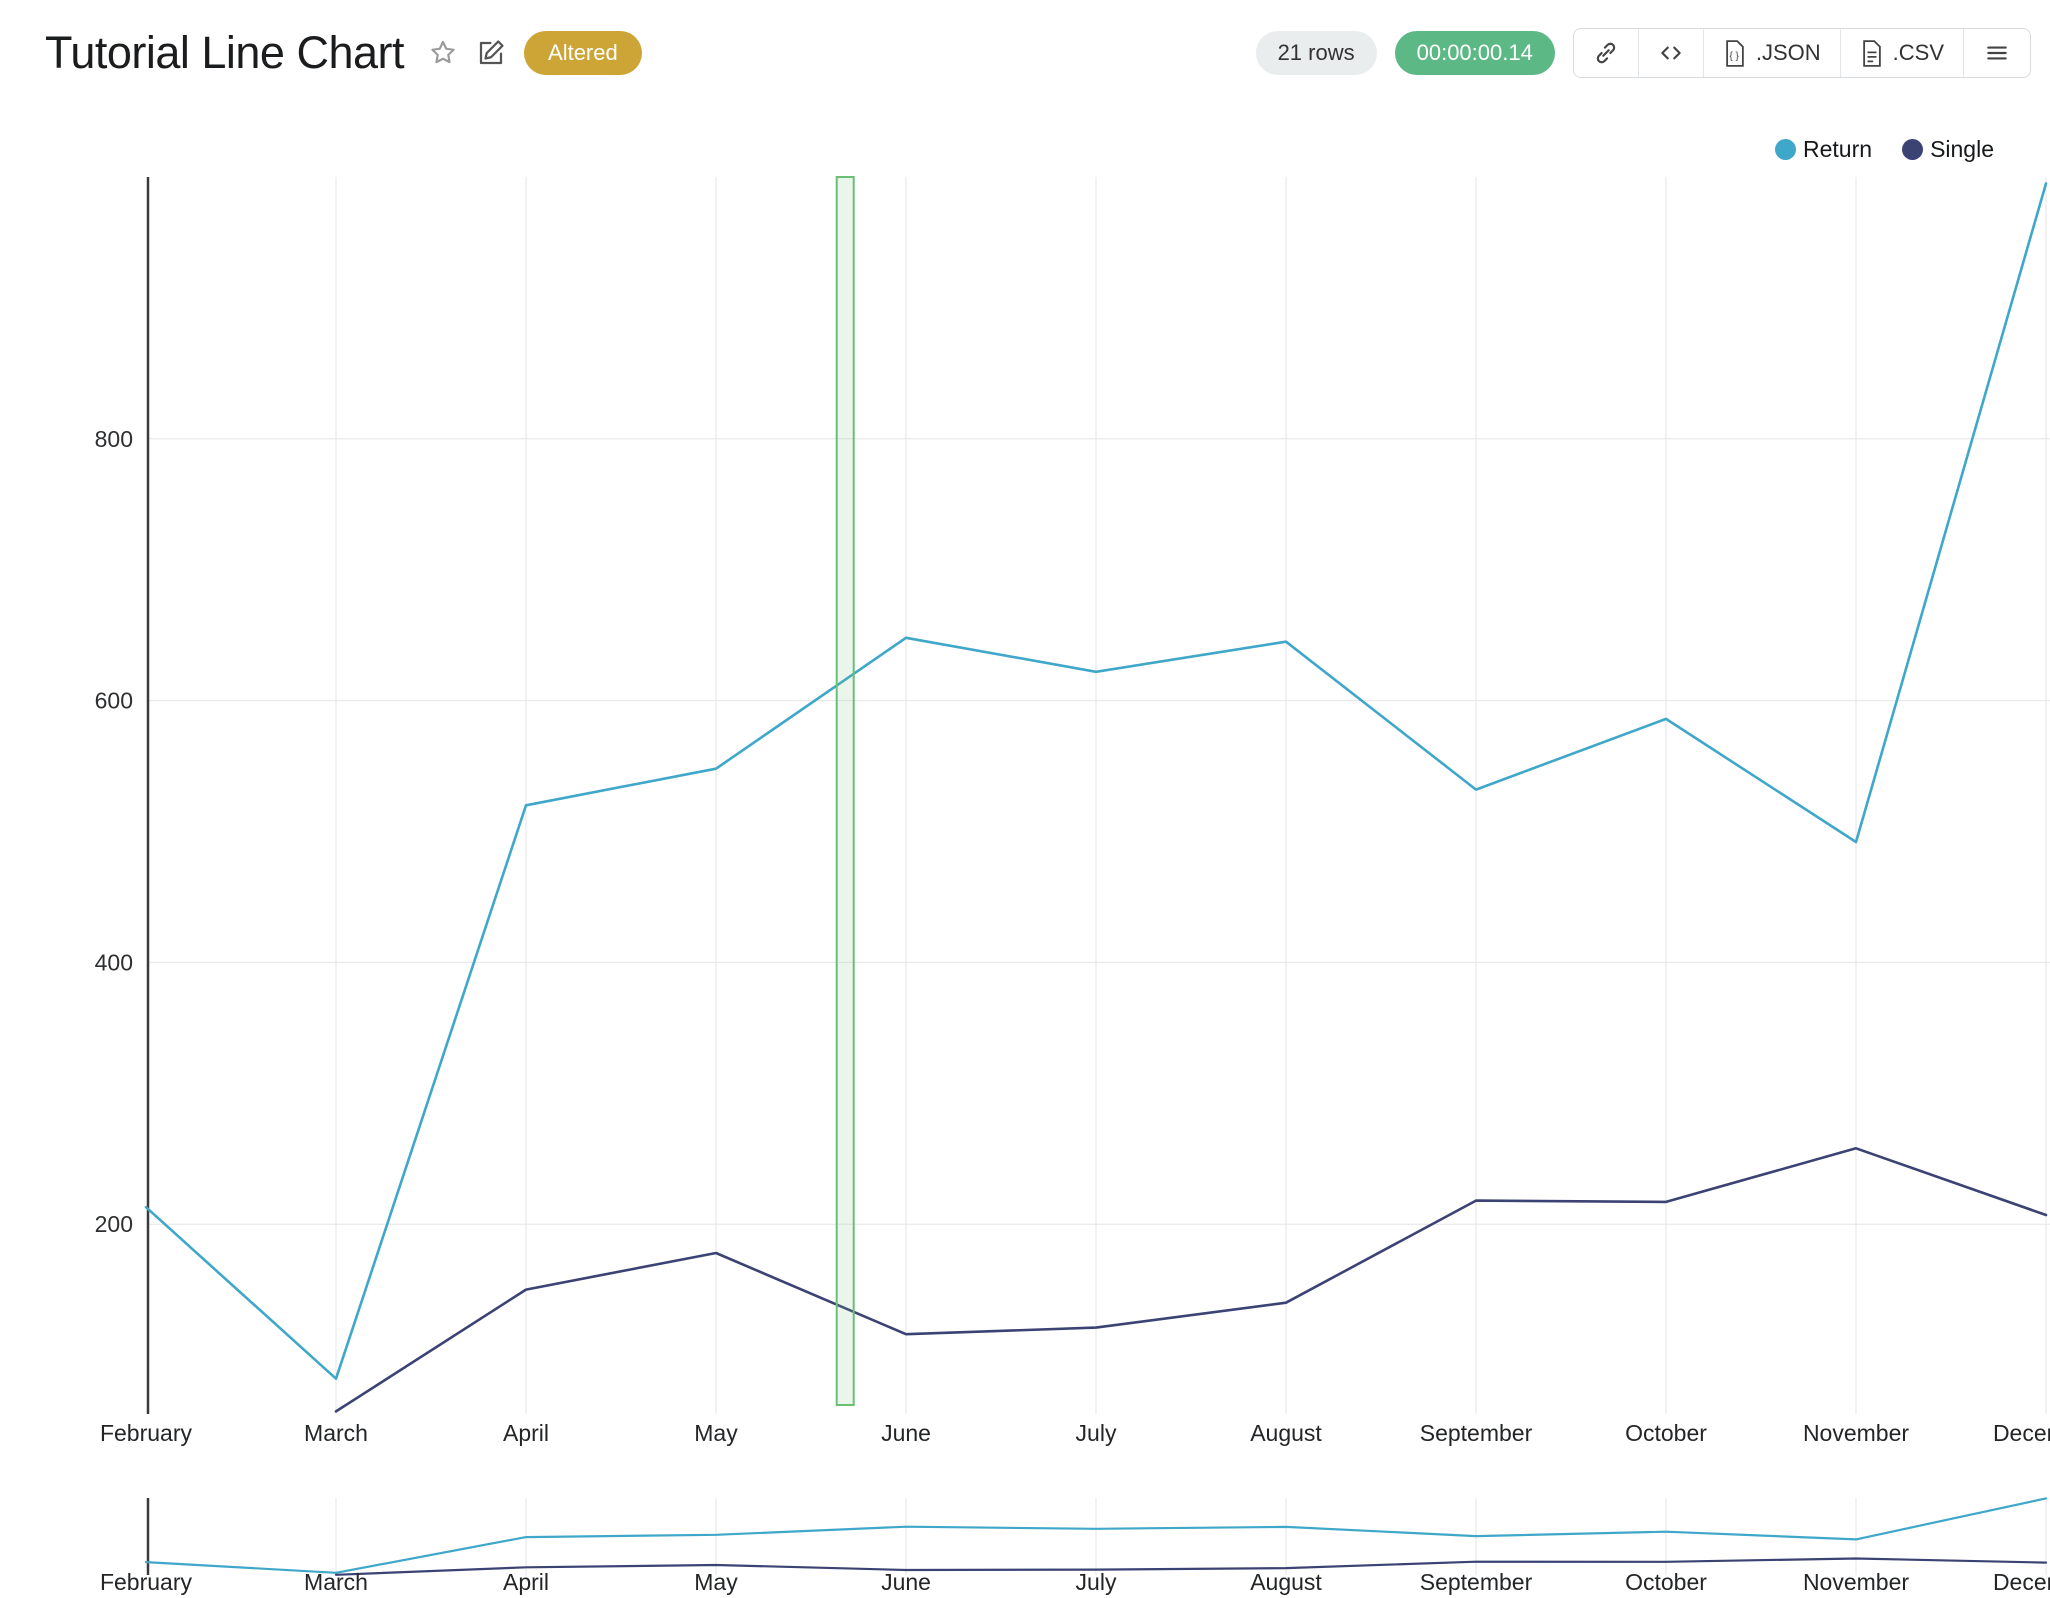 The width and height of the screenshot is (2050, 1598). Describe the element at coordinates (336, 1433) in the screenshot. I see `main-x-axis-label: March` at that location.